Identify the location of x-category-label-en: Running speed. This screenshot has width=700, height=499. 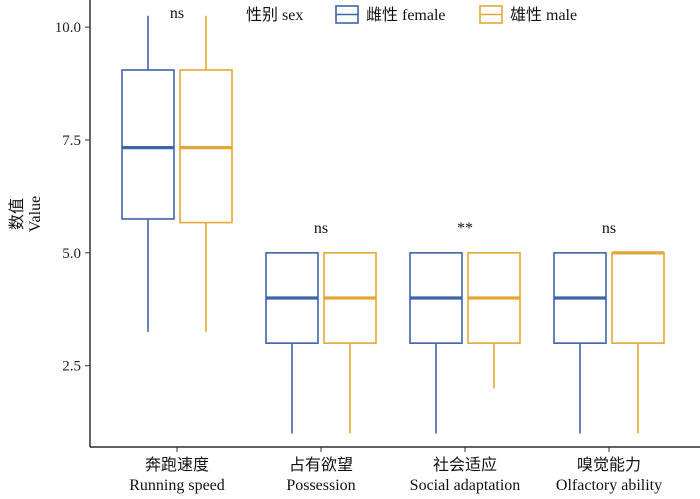
(177, 485).